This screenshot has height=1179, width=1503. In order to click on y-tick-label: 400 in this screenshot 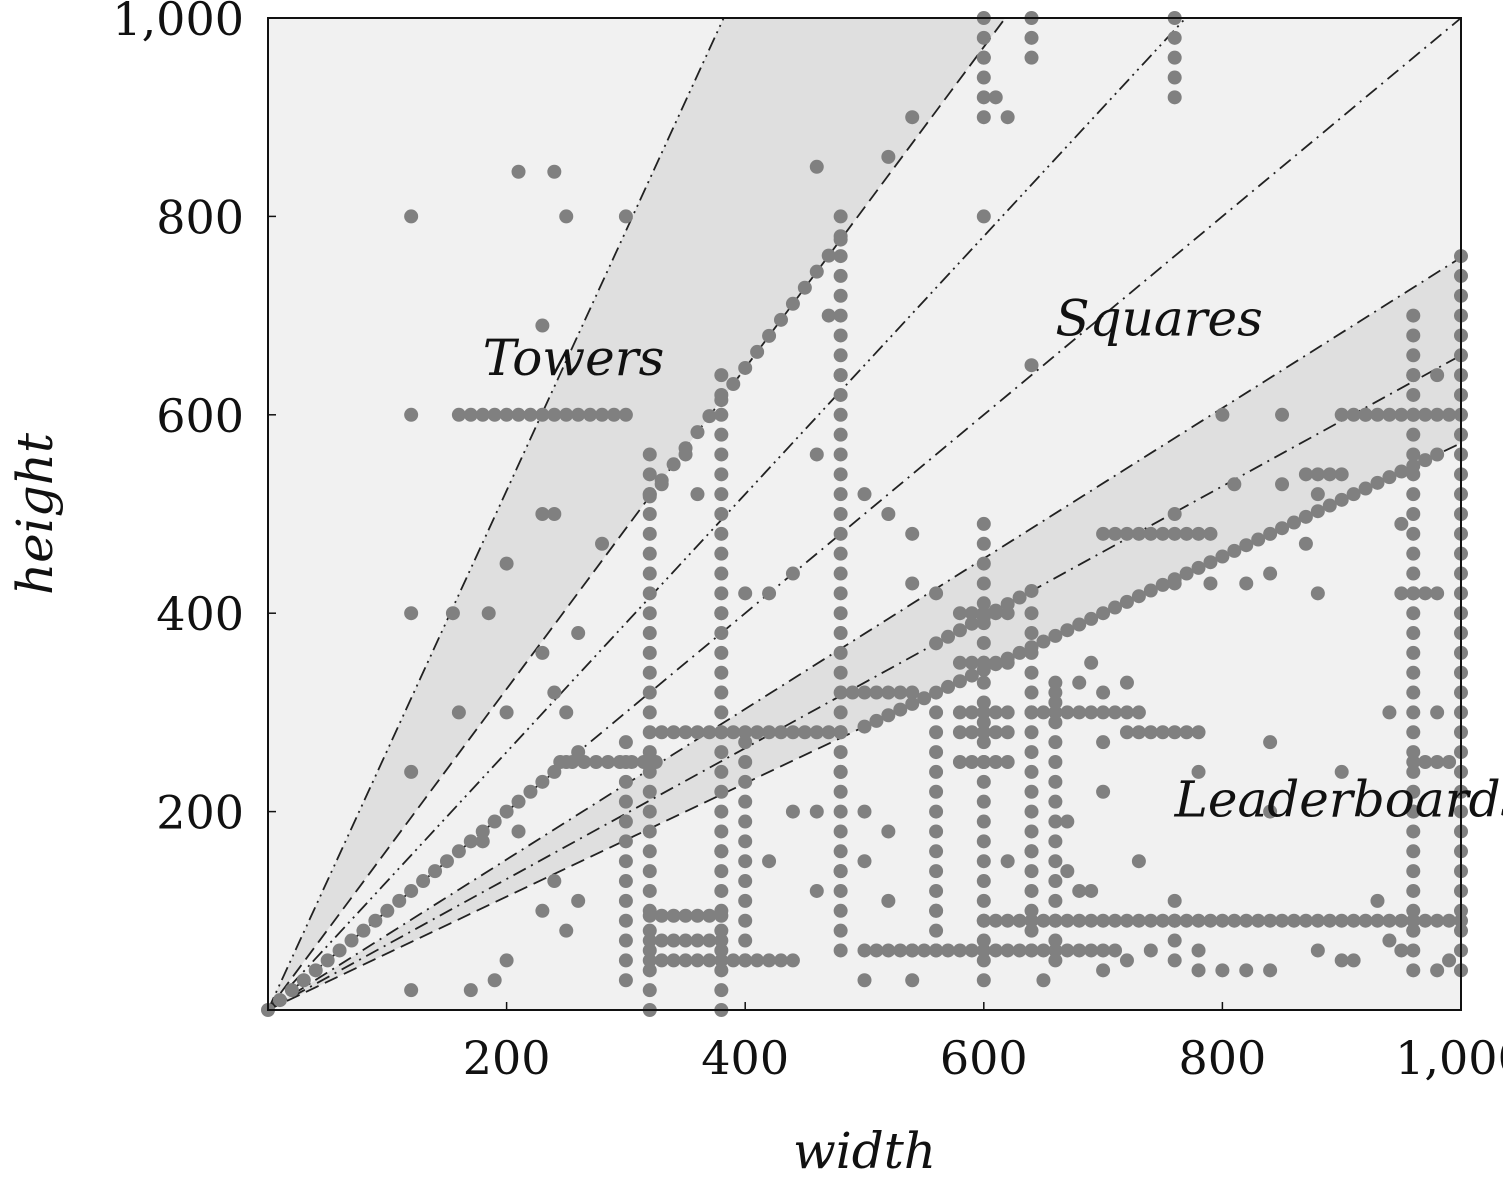, I will do `click(200, 614)`.